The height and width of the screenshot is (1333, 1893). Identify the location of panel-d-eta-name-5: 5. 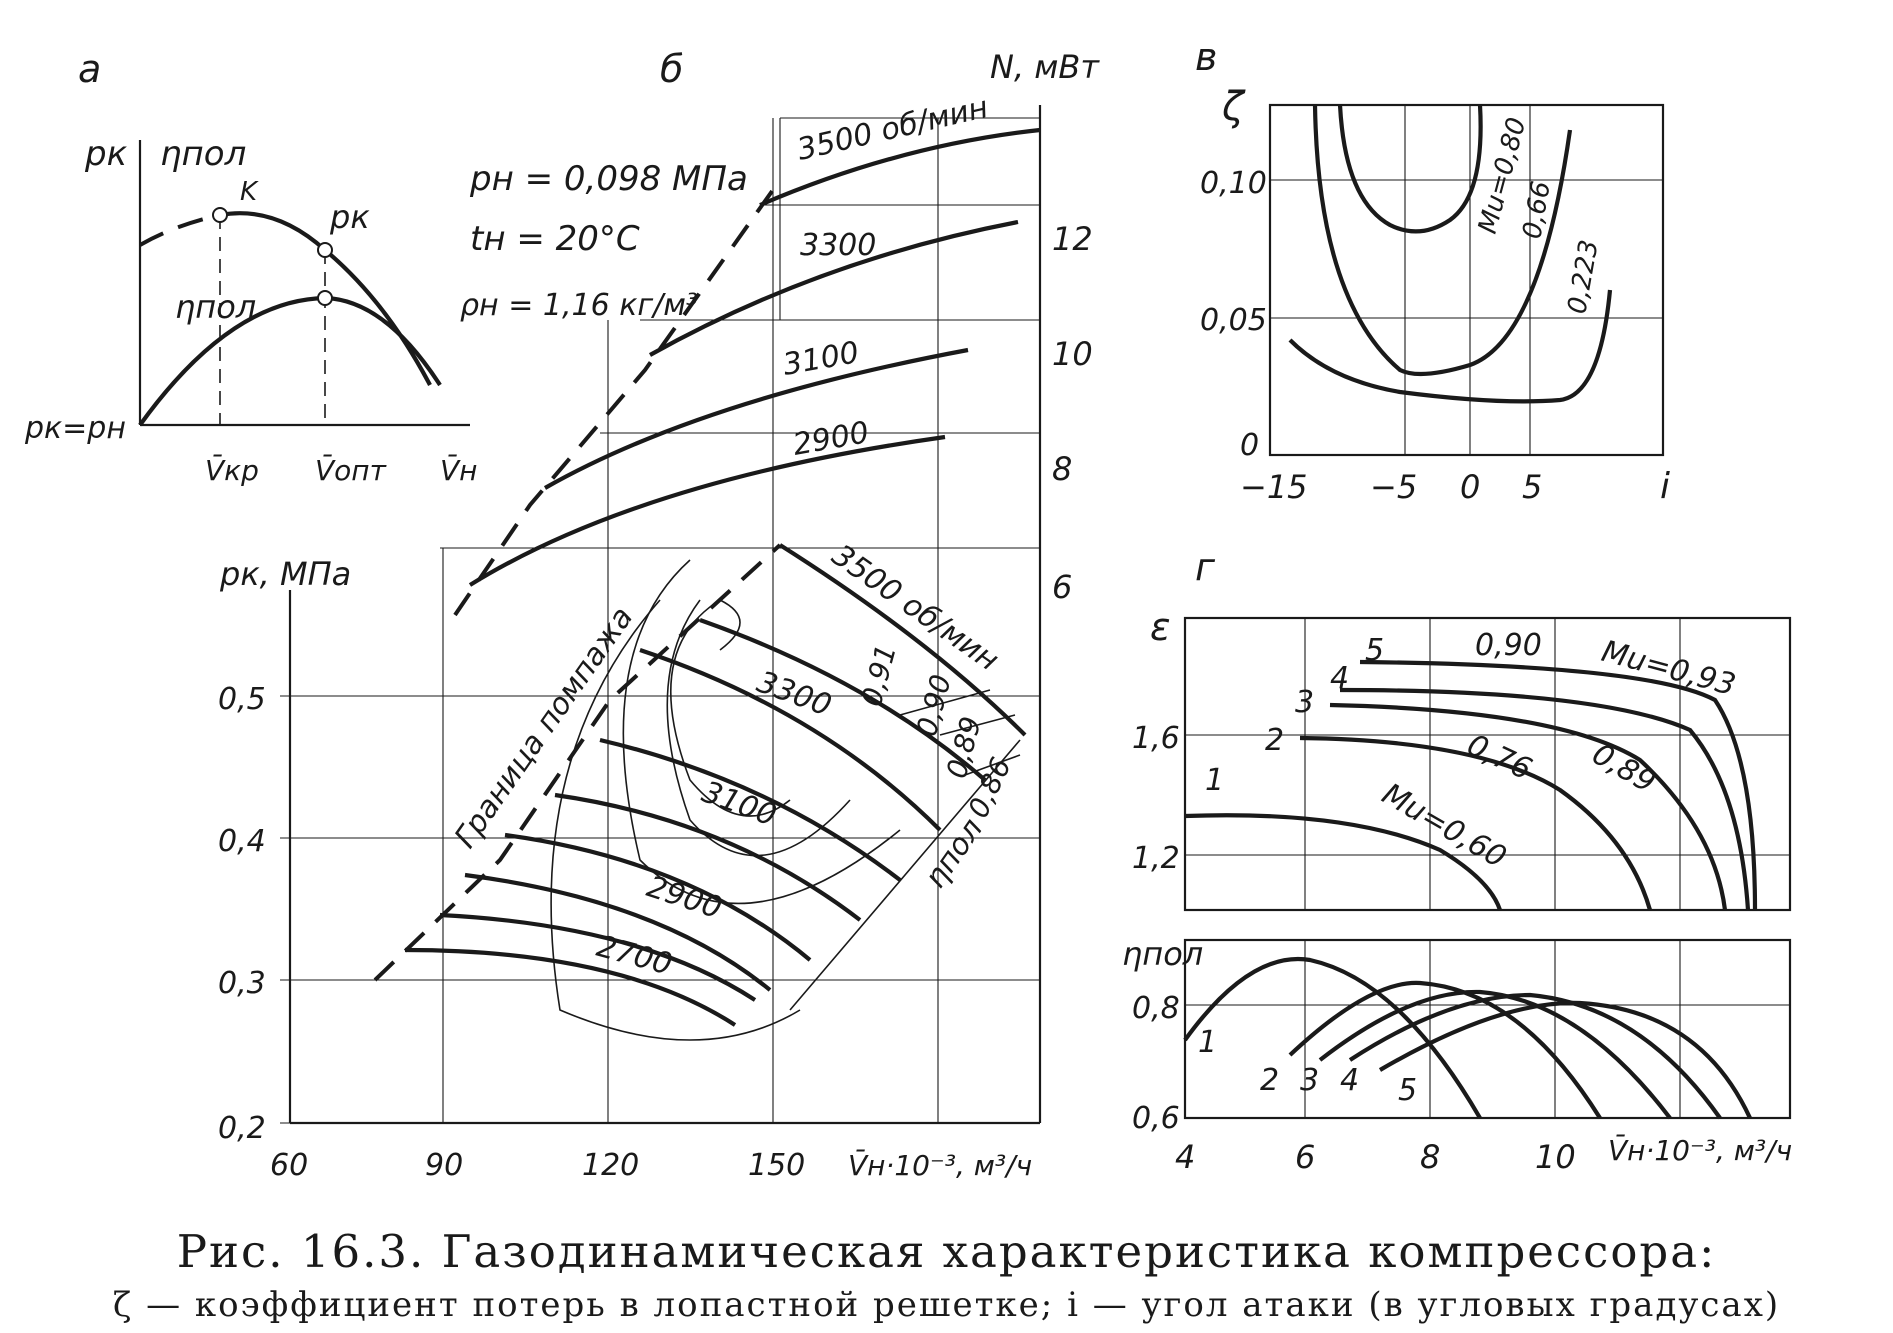
(1407, 1090).